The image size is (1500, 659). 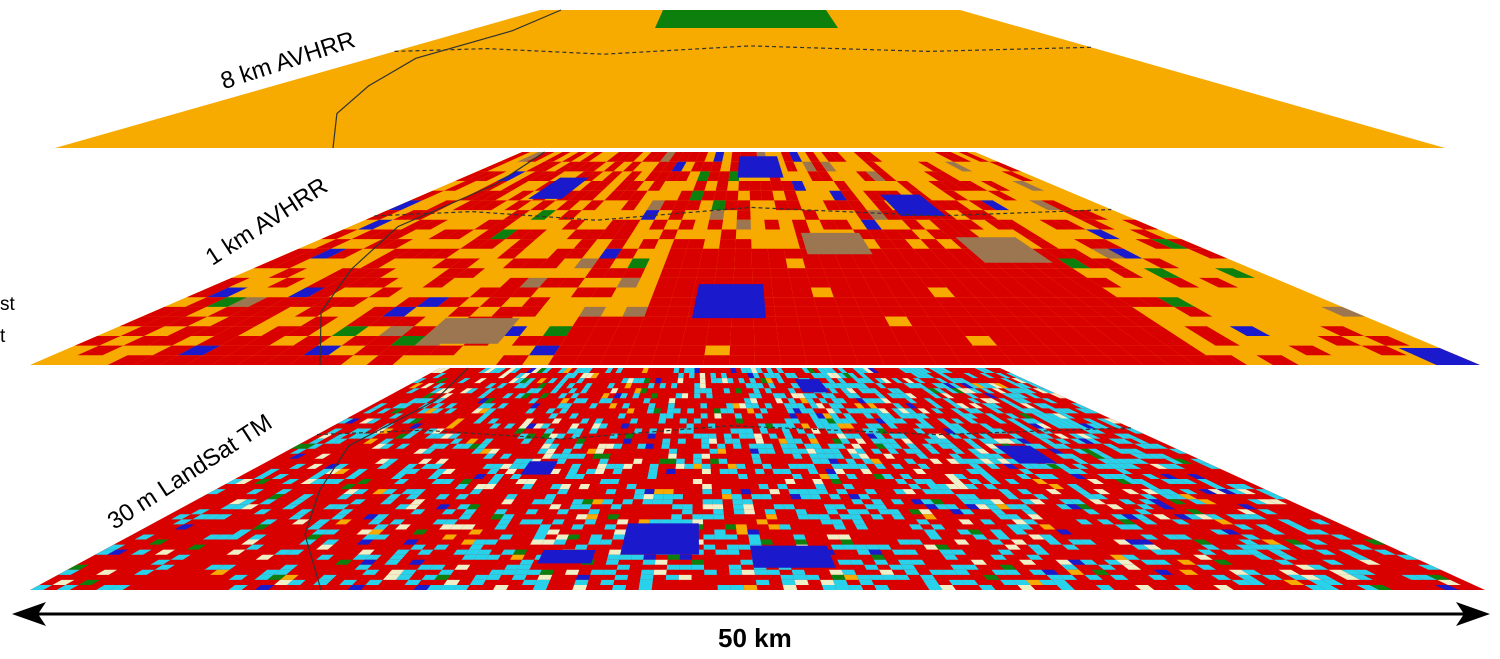 I want to click on scale-bar-left-arrowhead, so click(x=29, y=614).